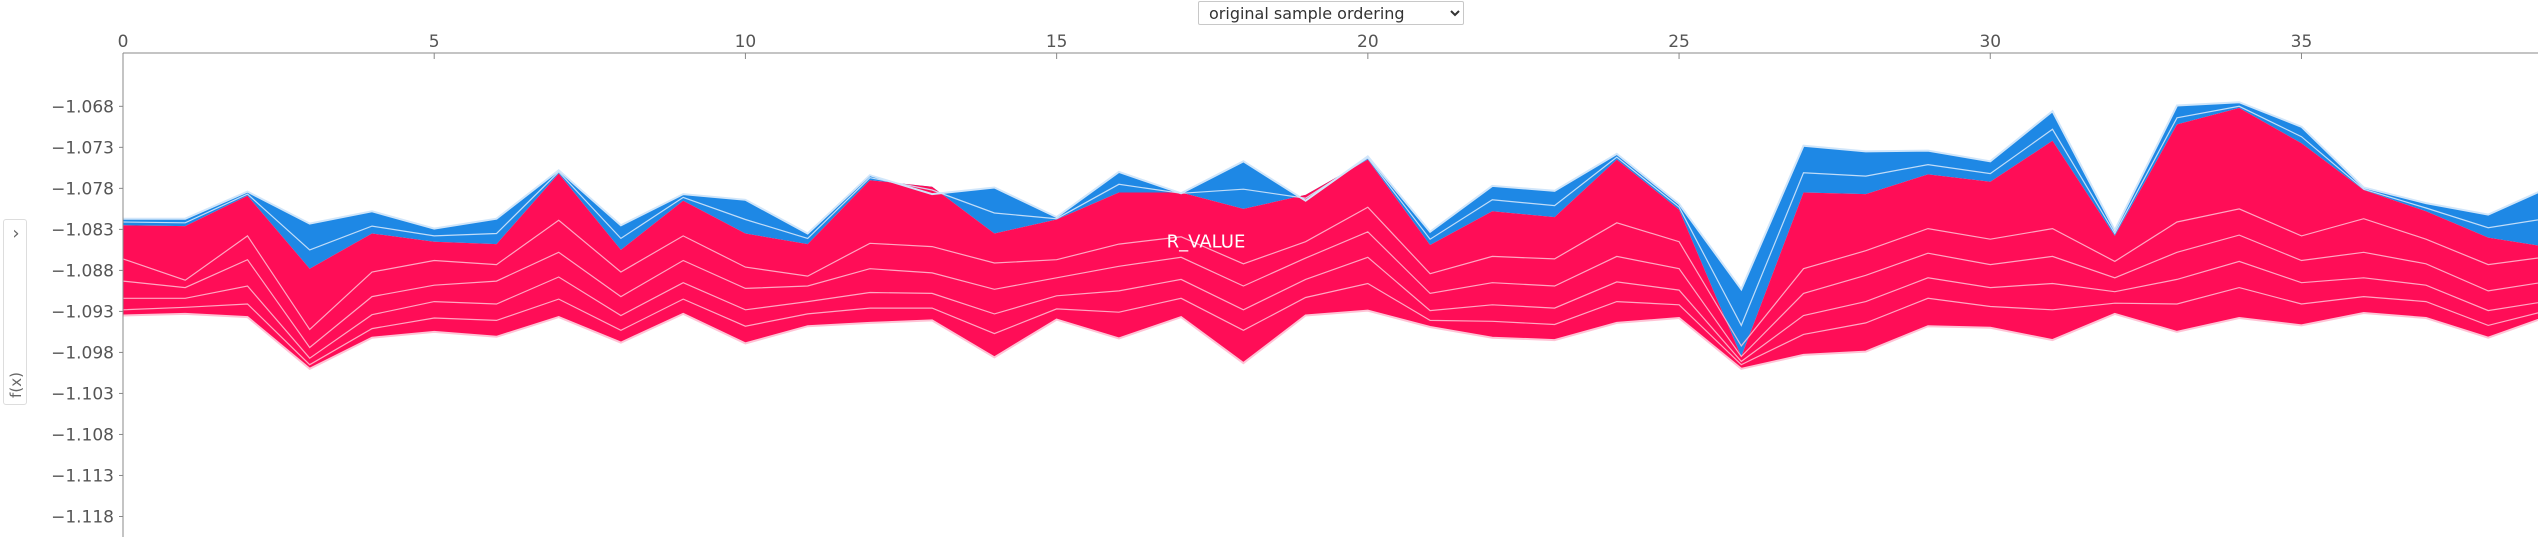  Describe the element at coordinates (82, 312) in the screenshot. I see `y-tick-label: −1.093` at that location.